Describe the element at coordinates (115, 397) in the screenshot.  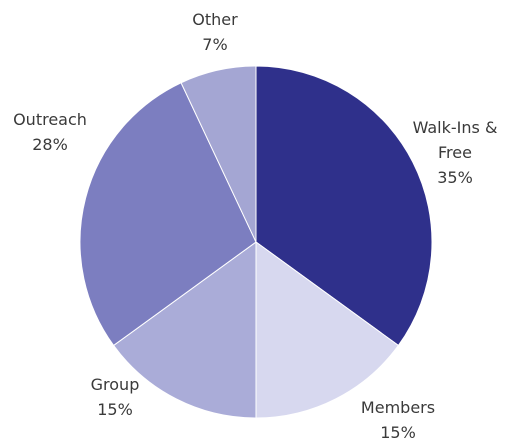
I see `slice-label: Group 15%` at that location.